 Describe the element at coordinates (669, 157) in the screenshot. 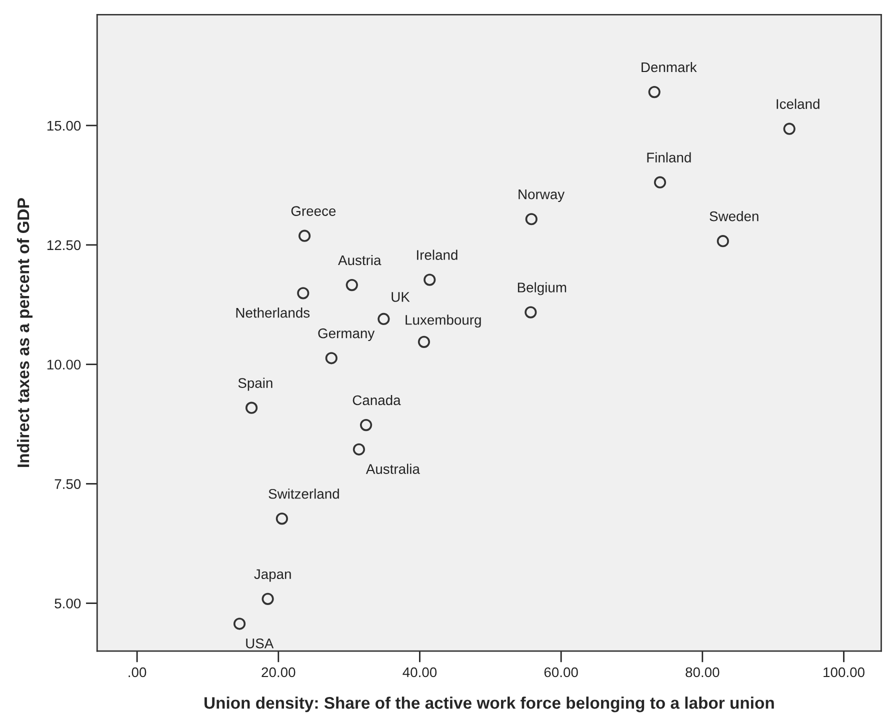

I see `data-label: Finland` at that location.